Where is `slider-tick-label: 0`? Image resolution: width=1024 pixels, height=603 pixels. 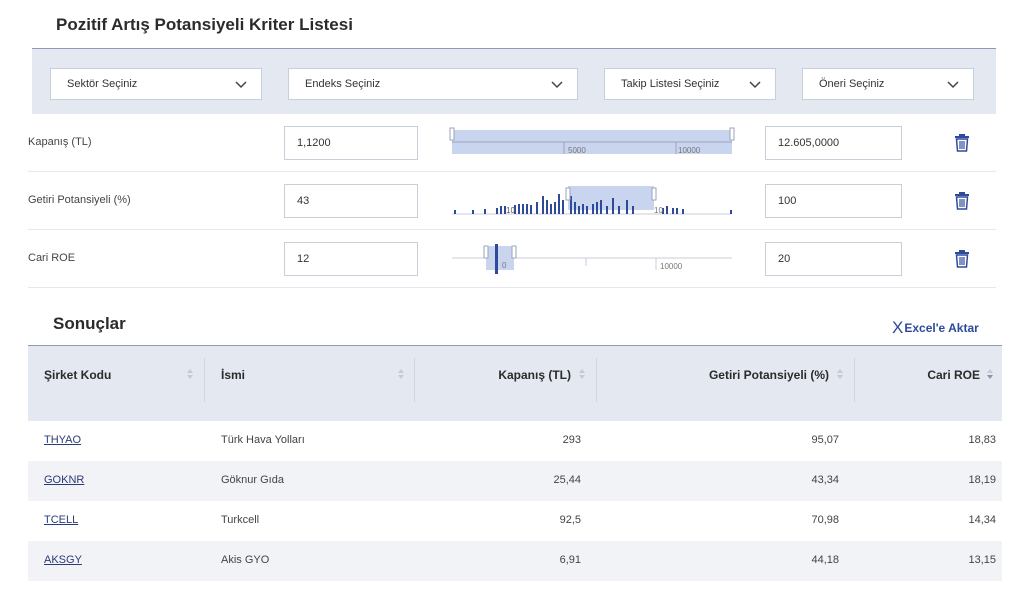
slider-tick-label: 0 is located at coordinates (504, 265).